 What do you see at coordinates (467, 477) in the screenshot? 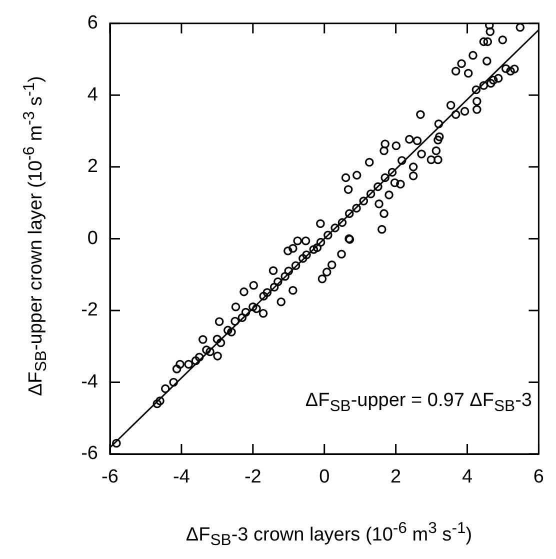
I see `x-tick-label: 4` at bounding box center [467, 477].